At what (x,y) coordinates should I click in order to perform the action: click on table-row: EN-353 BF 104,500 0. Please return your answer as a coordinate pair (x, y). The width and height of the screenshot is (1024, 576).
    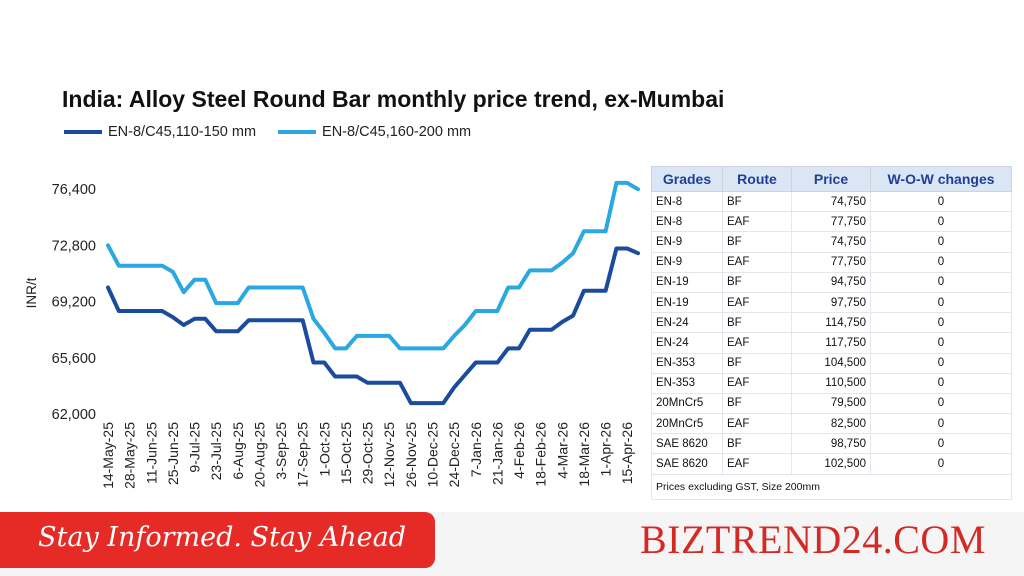
    Looking at the image, I should click on (831, 363).